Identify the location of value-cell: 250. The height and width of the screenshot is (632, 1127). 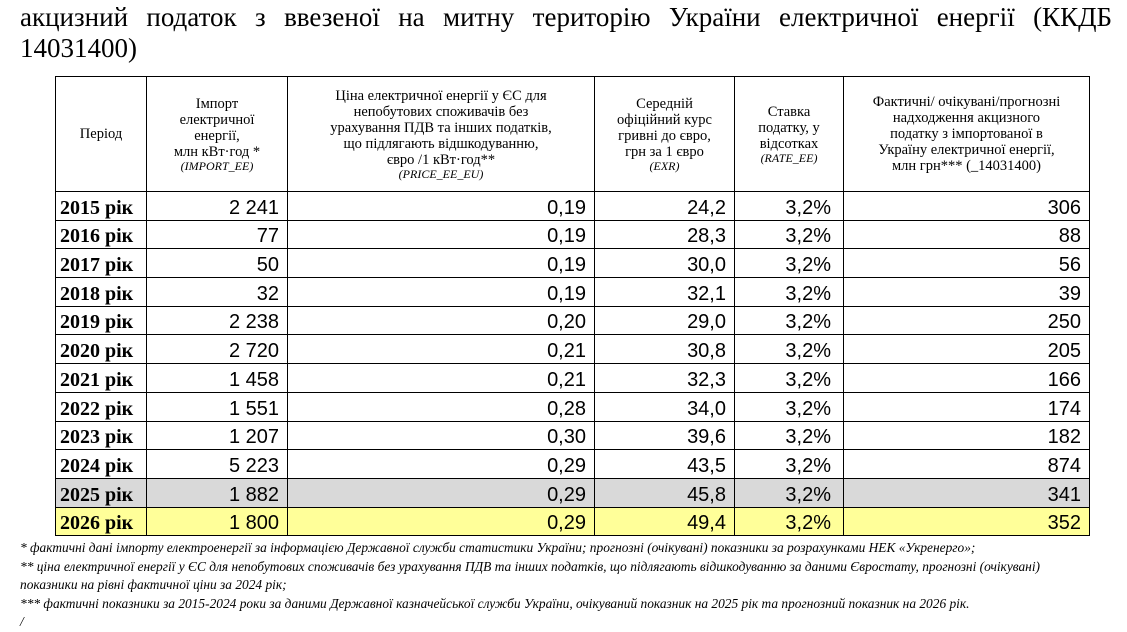
(966, 320).